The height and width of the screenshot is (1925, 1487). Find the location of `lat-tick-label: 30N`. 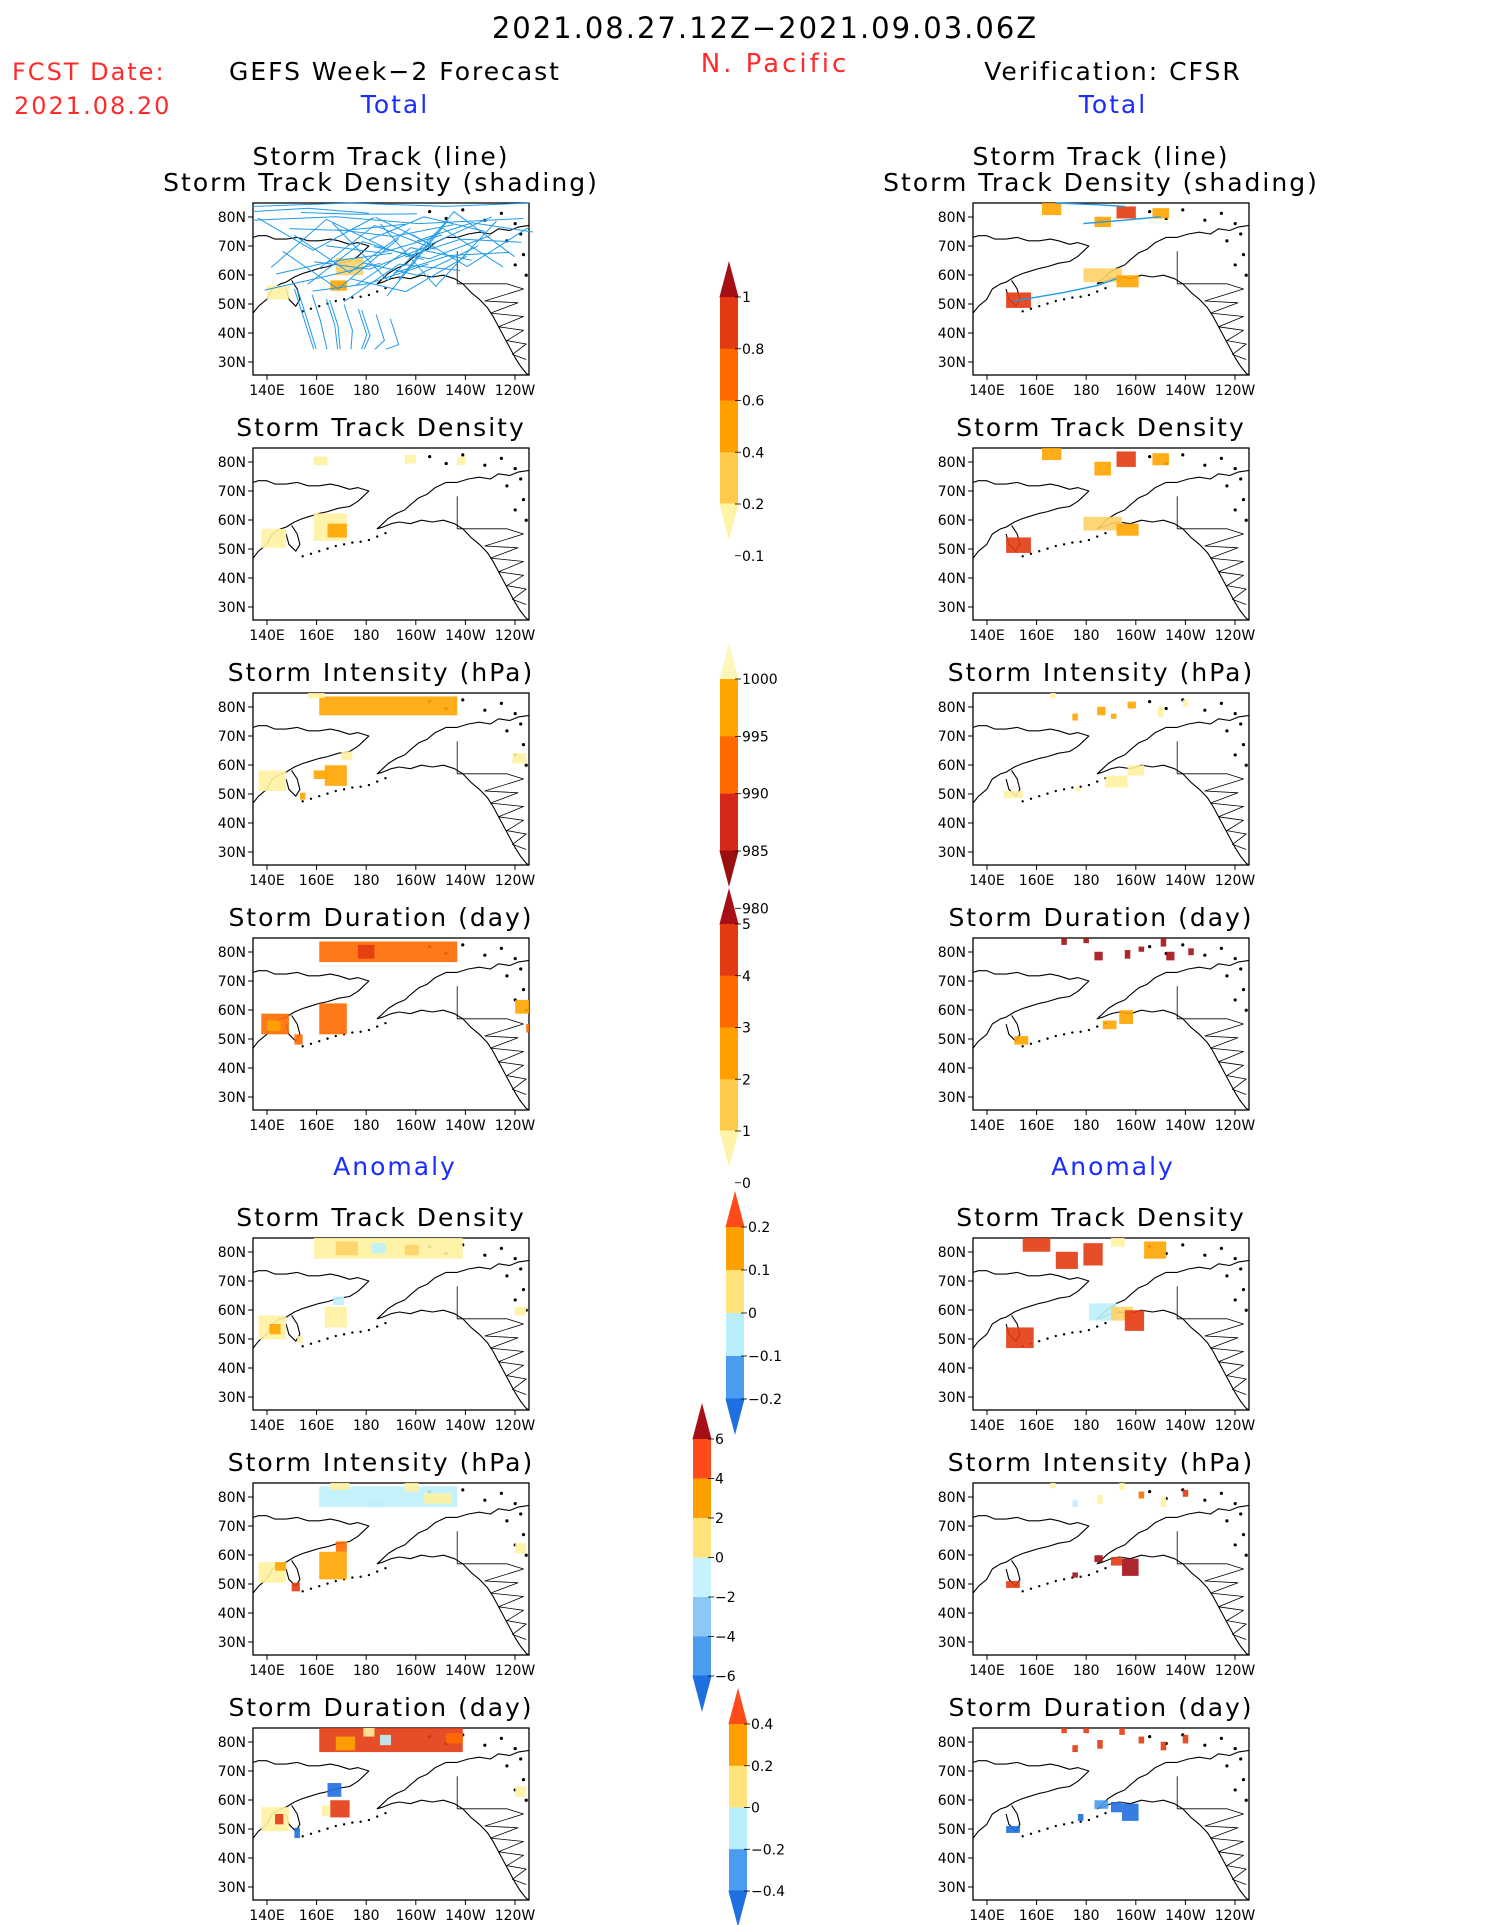

lat-tick-label: 30N is located at coordinates (952, 1643).